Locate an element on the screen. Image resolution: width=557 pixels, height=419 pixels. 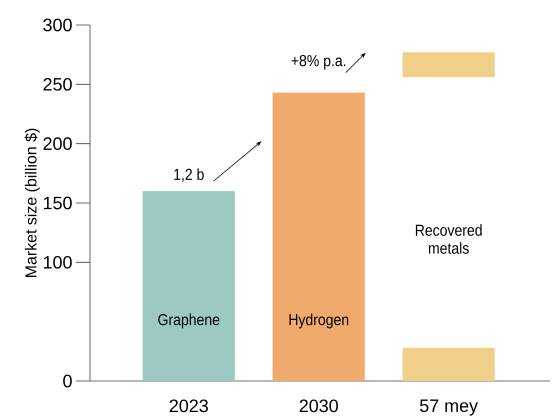
x-tick-label: 57 mey is located at coordinates (449, 408).